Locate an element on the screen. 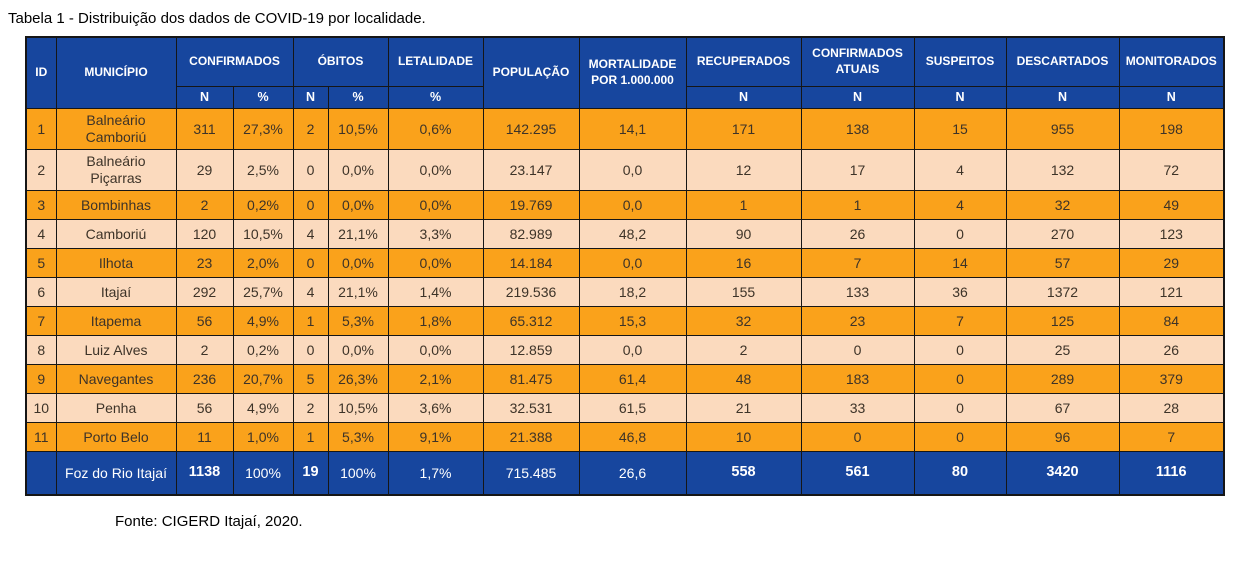  cell-confirmados-n: 120 is located at coordinates (204, 234).